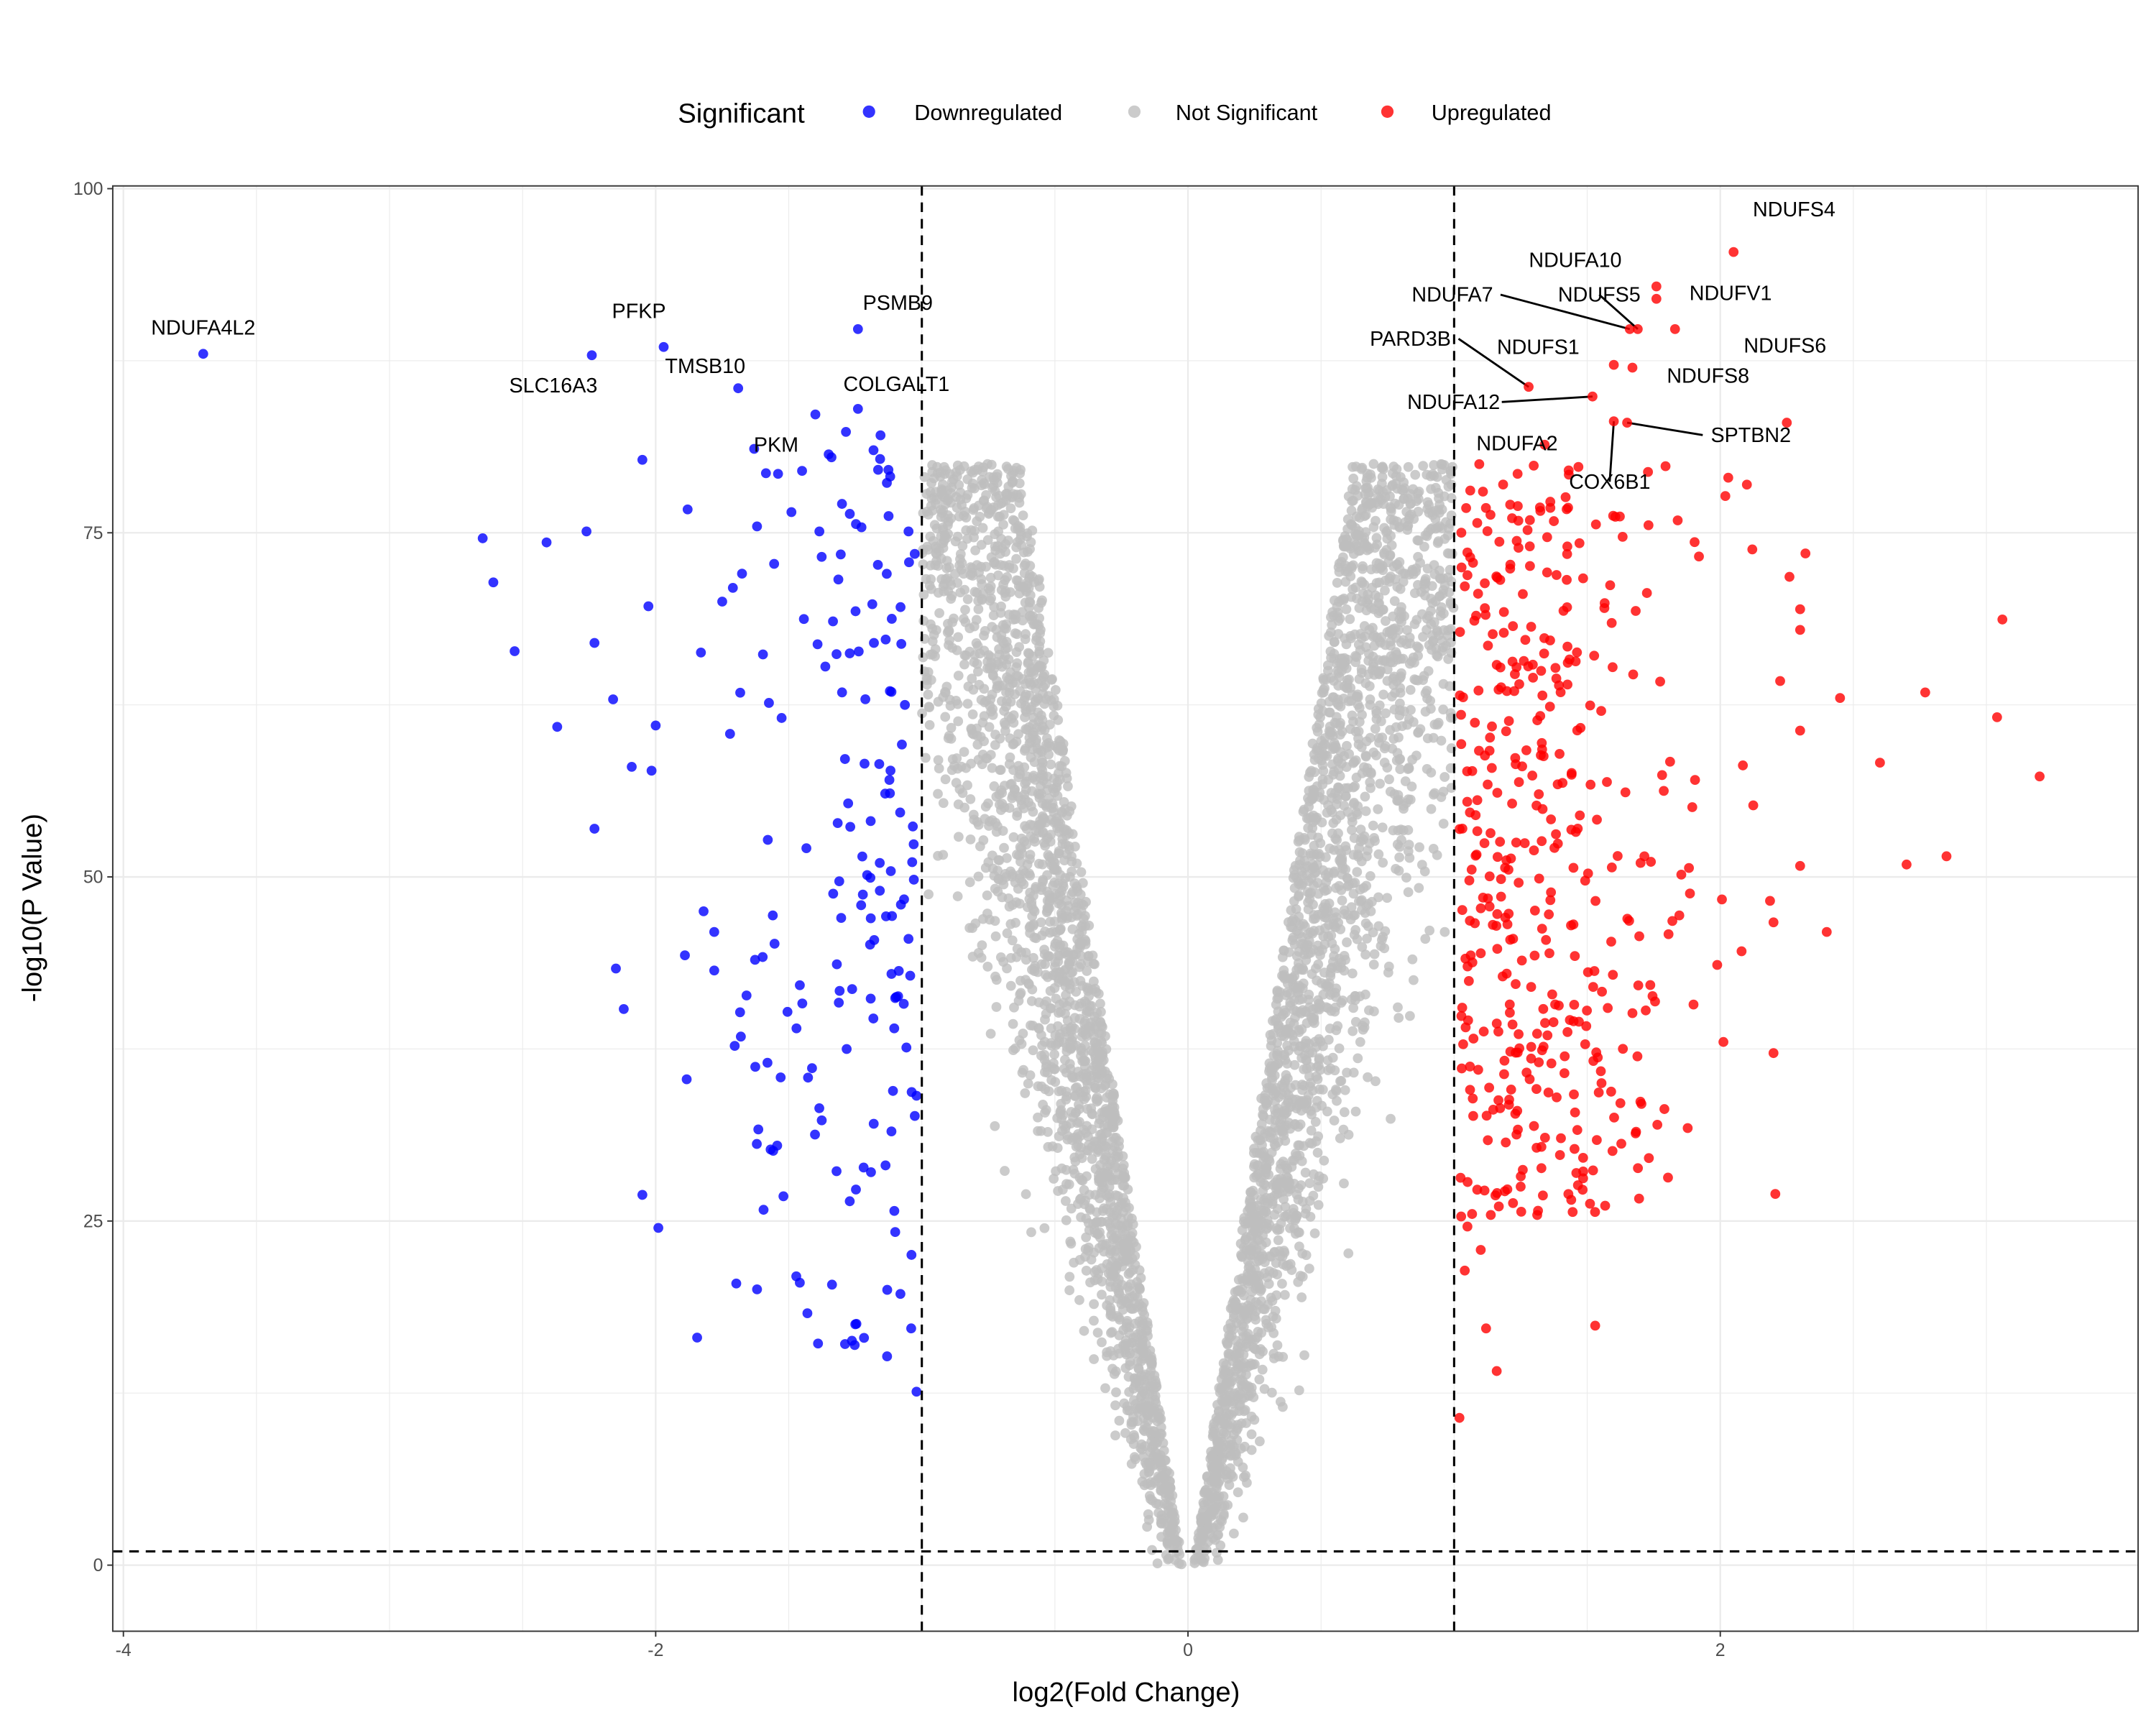 The width and height of the screenshot is (2156, 1725). Describe the element at coordinates (1657, 286) in the screenshot. I see `point-ndufa10` at that location.